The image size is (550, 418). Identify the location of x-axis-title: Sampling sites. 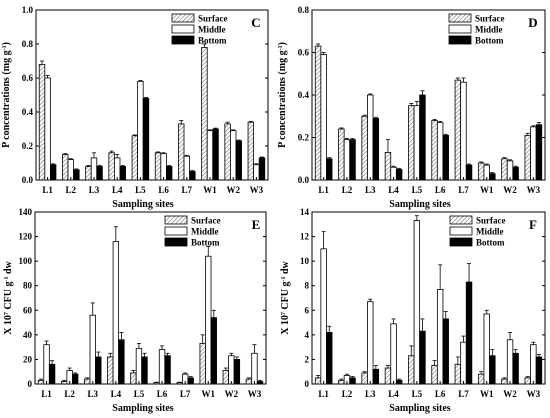
(143, 204).